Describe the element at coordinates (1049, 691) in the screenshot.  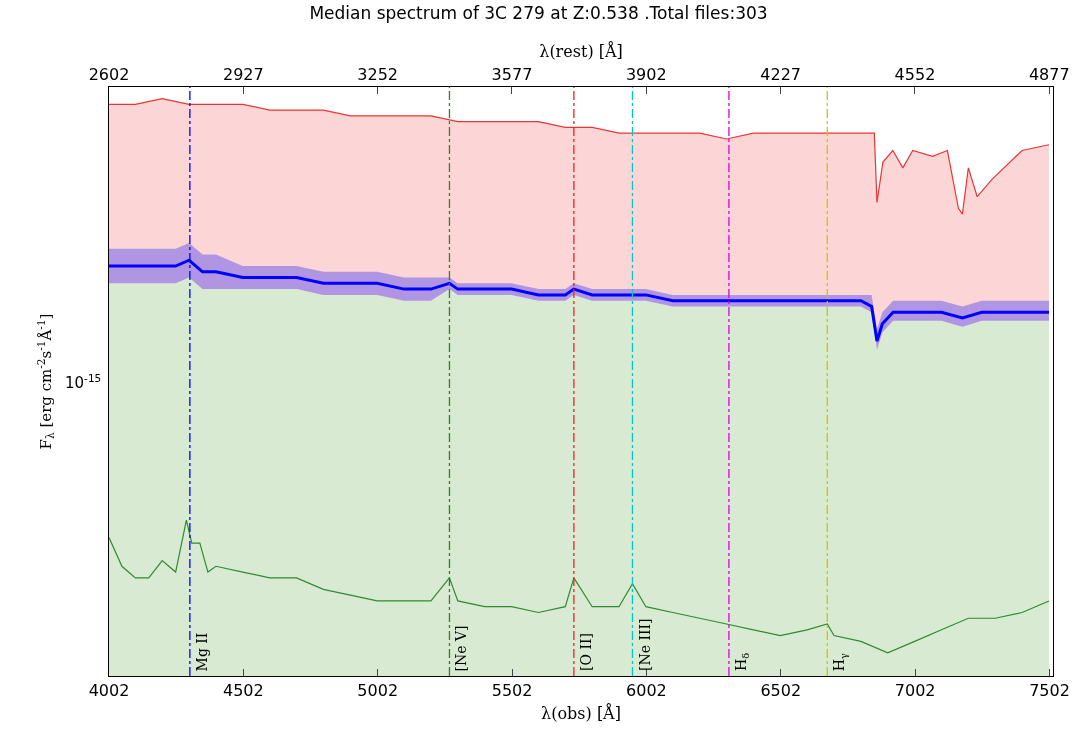
I see `x-tick-label: 7502` at that location.